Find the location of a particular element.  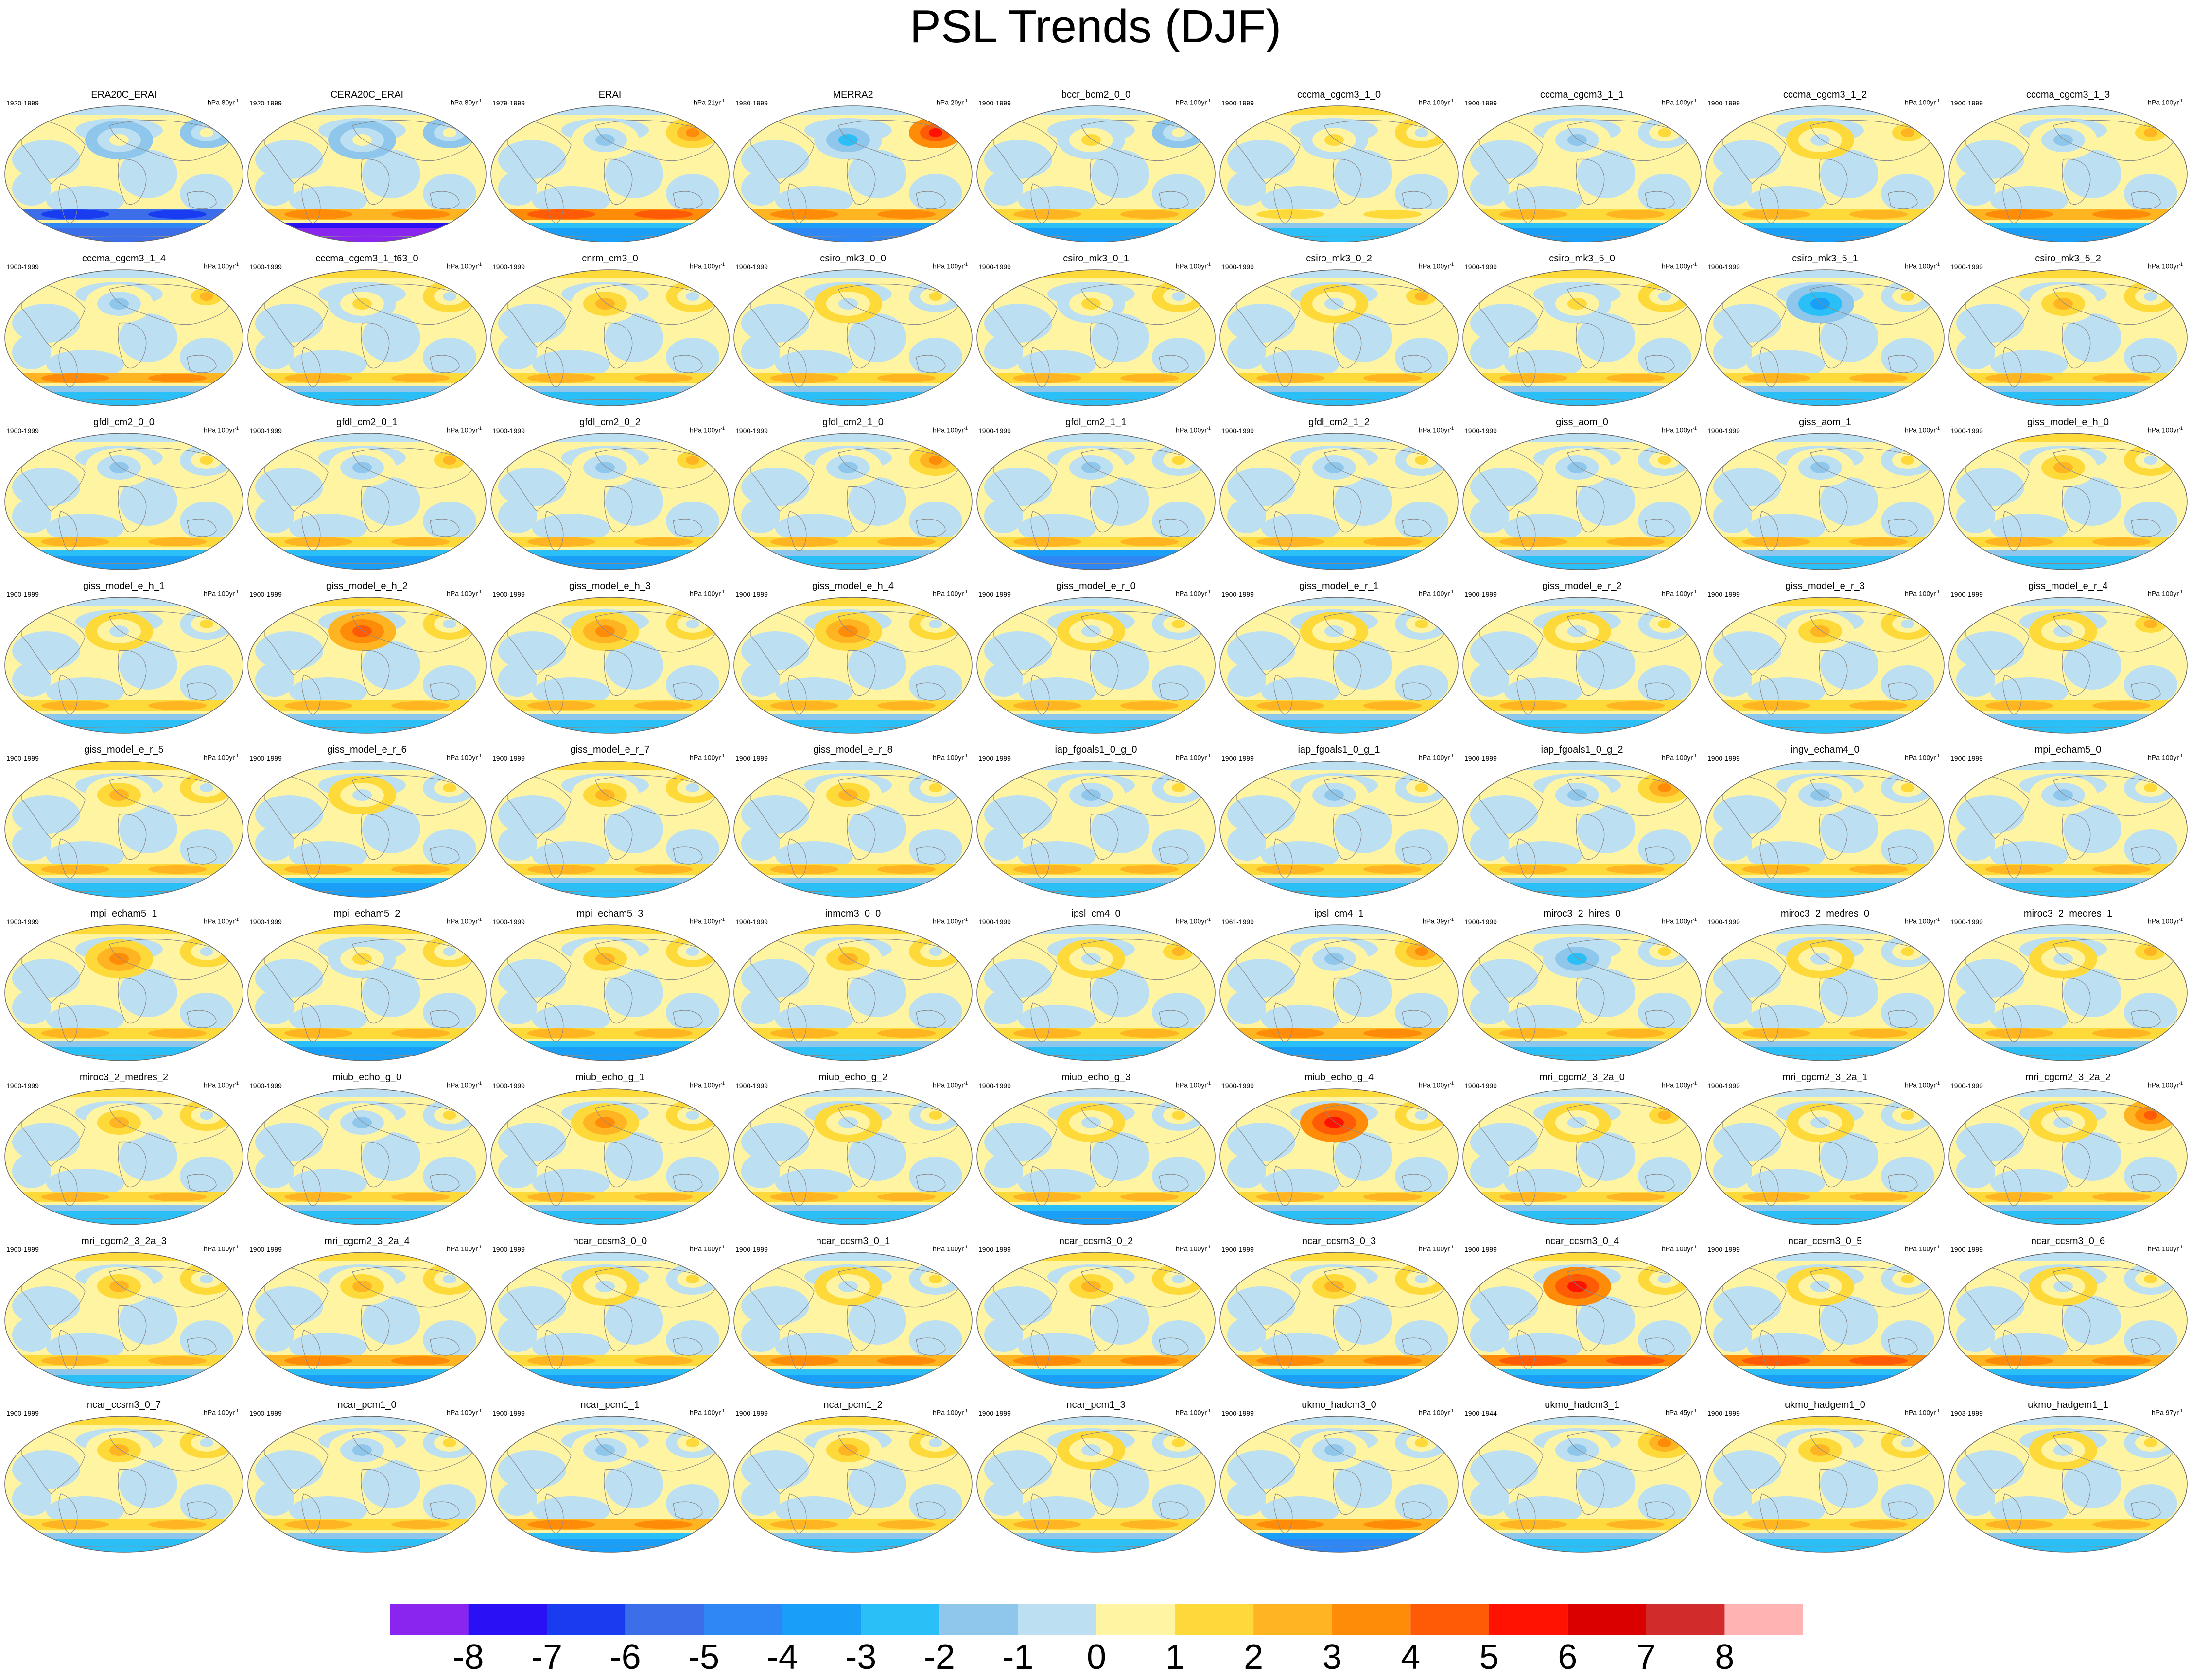

map-panel: ncar_ccsm3_0_0 1900-1999 hPa 100yr-1 is located at coordinates (609, 1315).